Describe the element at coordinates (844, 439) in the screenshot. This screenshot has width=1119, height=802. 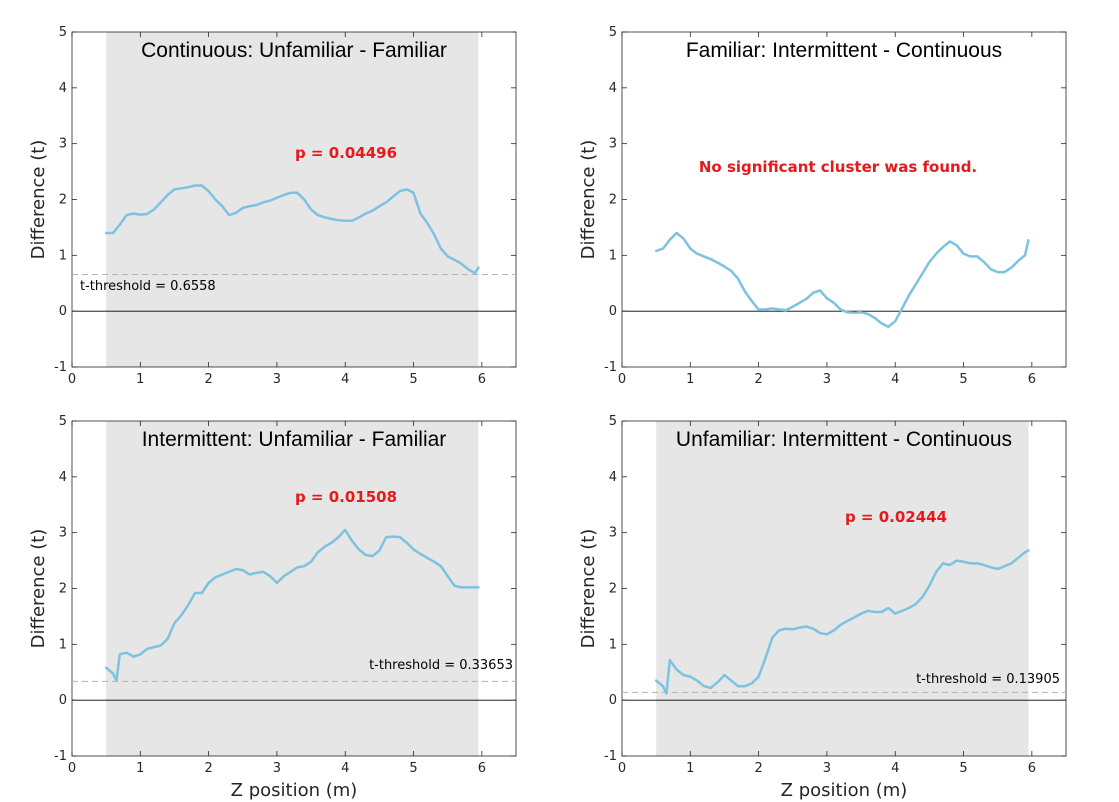
I see `panel-title: Unfamiliar: Intermittent - Continuous` at that location.